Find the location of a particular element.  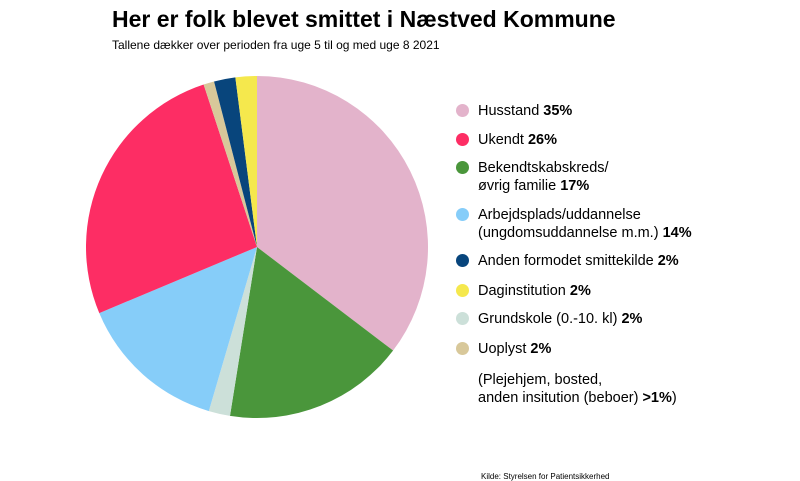

legend-value: 26% is located at coordinates (542, 140).